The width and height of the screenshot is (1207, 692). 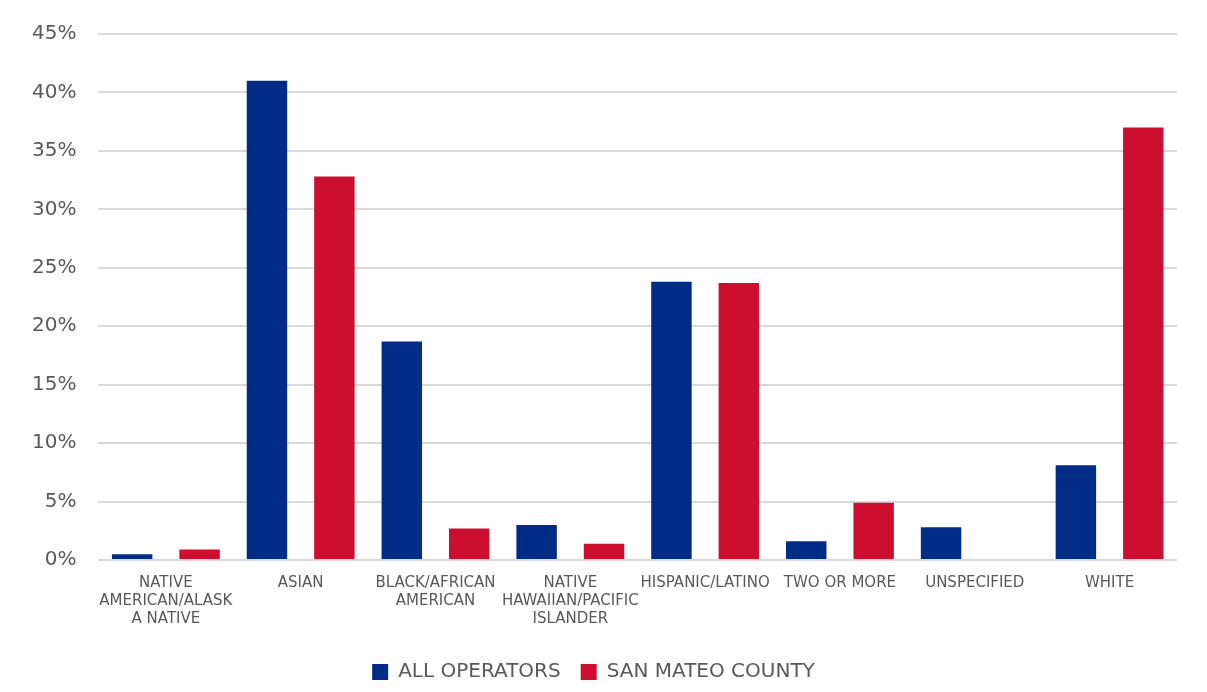 What do you see at coordinates (300, 581) in the screenshot?
I see `x-tick-label: ASIAN` at bounding box center [300, 581].